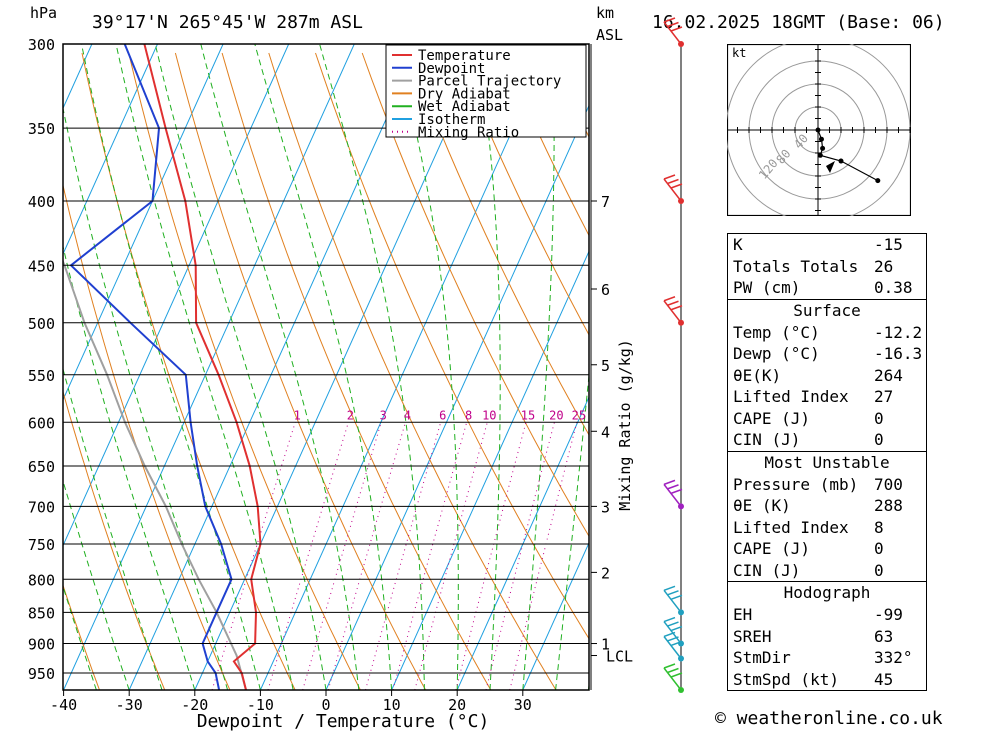 The height and width of the screenshot is (733, 1000). I want to click on index-label: Lifted Index, so click(791, 527).